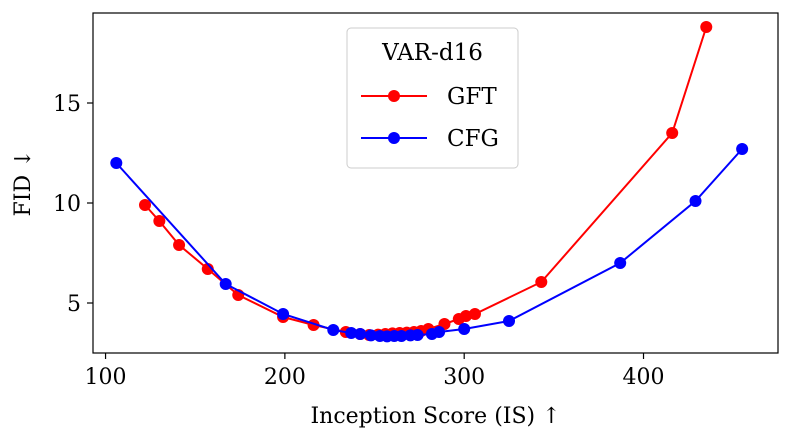 Image resolution: width=789 pixels, height=444 pixels. I want to click on x-tick-label: 300, so click(464, 377).